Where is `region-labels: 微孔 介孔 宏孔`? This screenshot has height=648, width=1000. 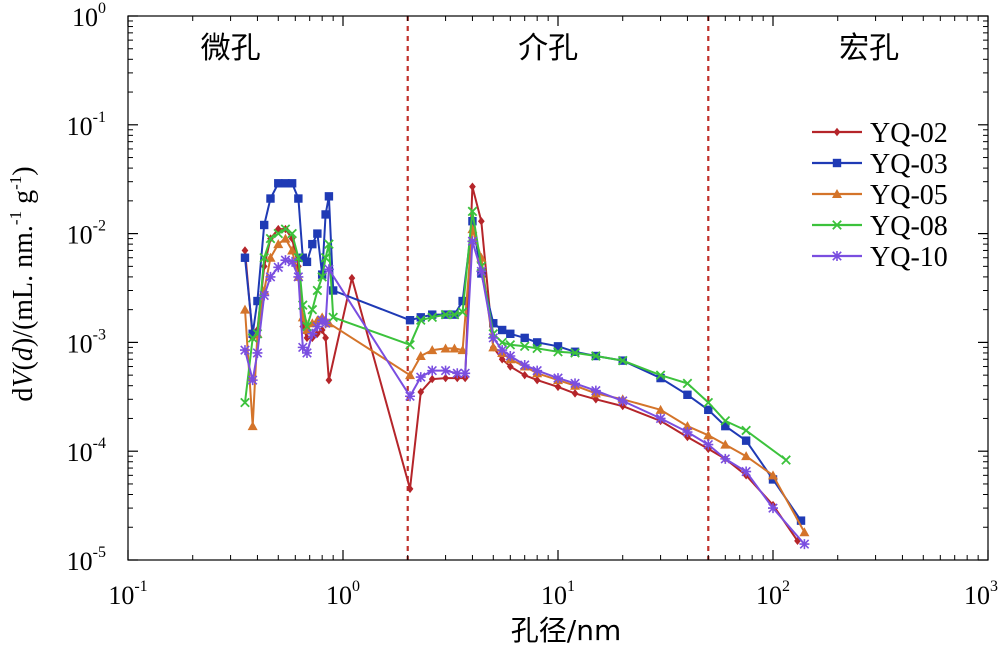
region-labels: 微孔 介孔 宏孔 is located at coordinates (550, 48).